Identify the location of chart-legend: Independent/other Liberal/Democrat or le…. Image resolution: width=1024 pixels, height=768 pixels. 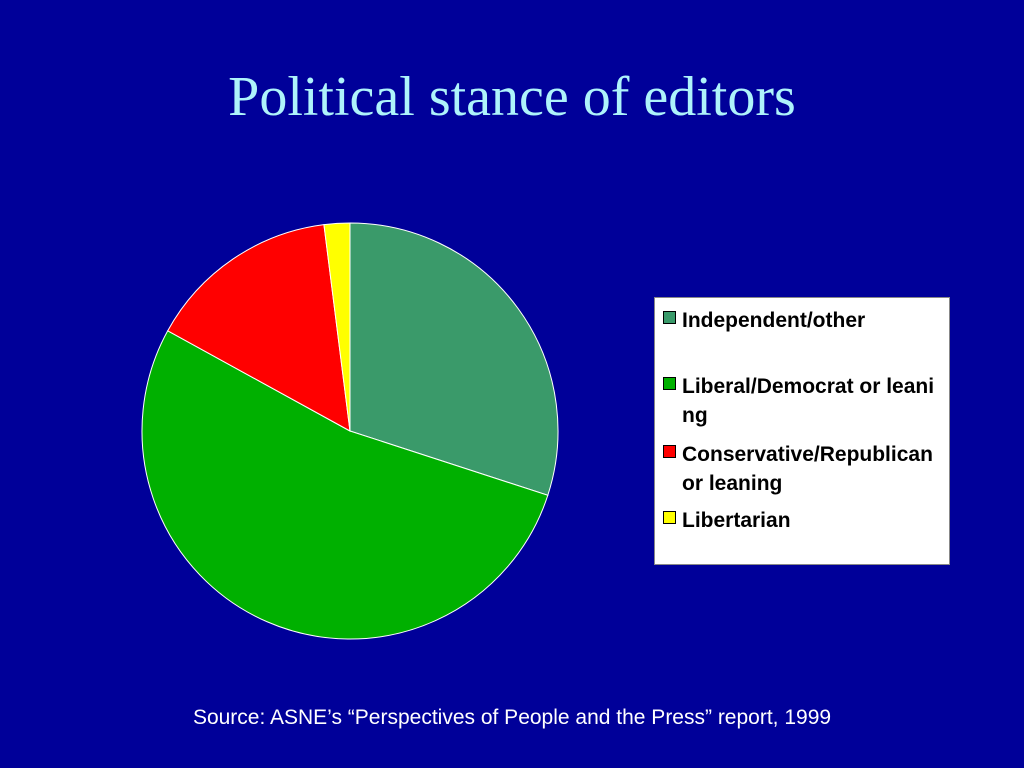
(802, 431).